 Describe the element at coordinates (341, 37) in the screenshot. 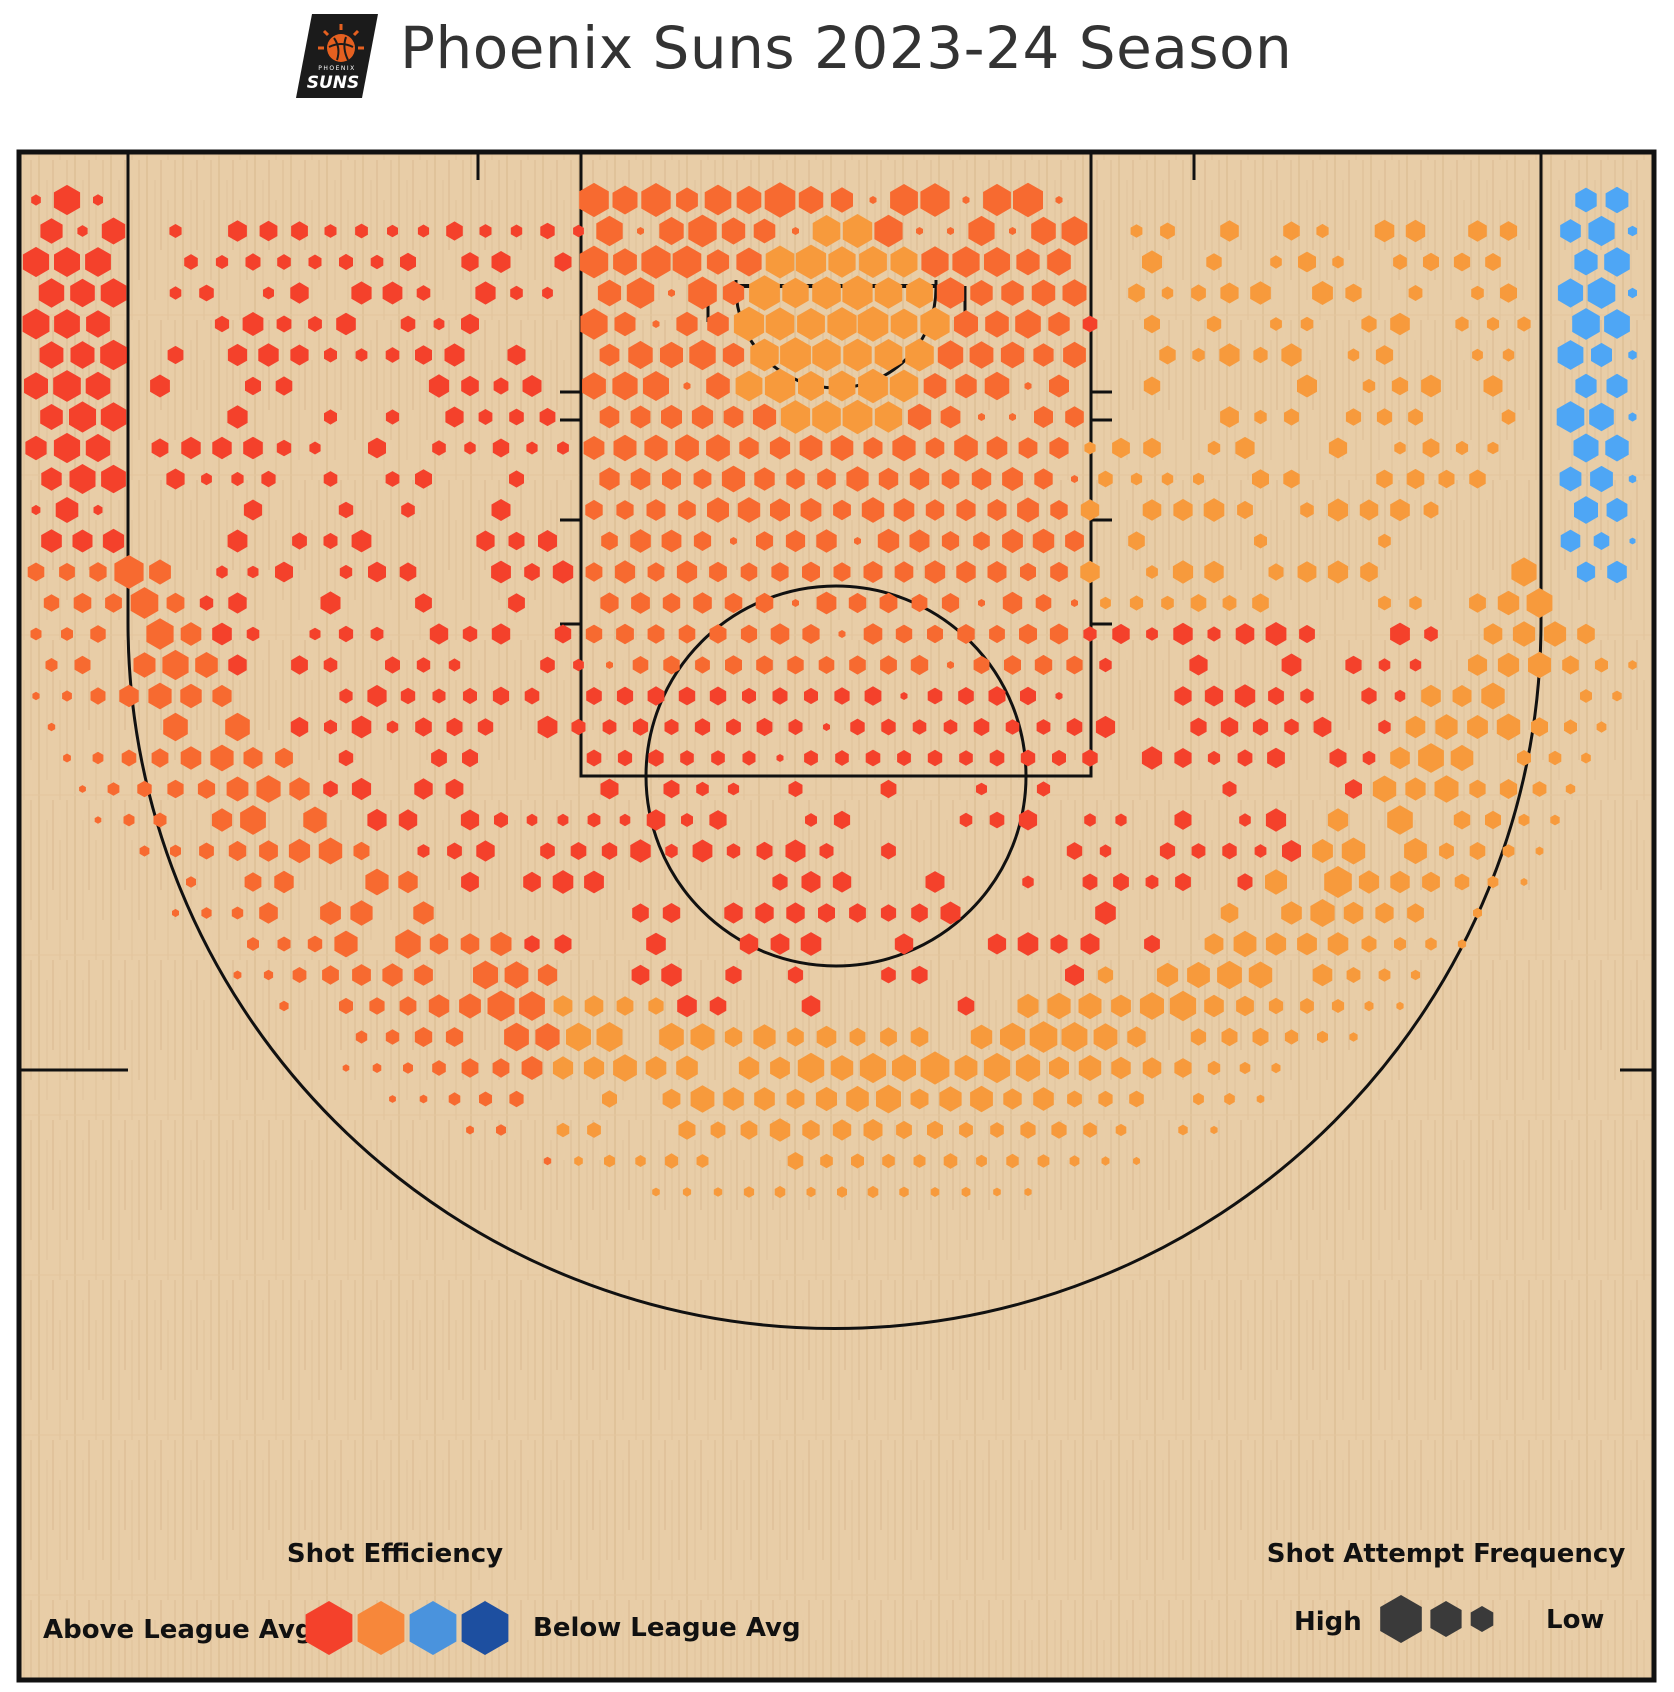

I see `logo-sun-rays` at that location.